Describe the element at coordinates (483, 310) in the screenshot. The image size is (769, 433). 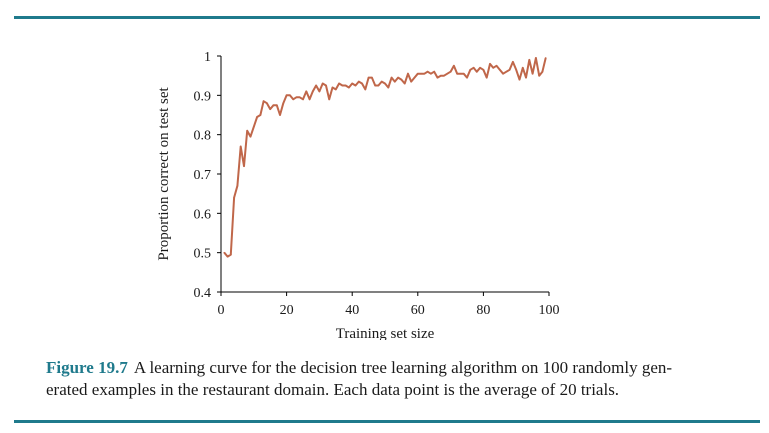
I see `x-tick-label: 80` at that location.